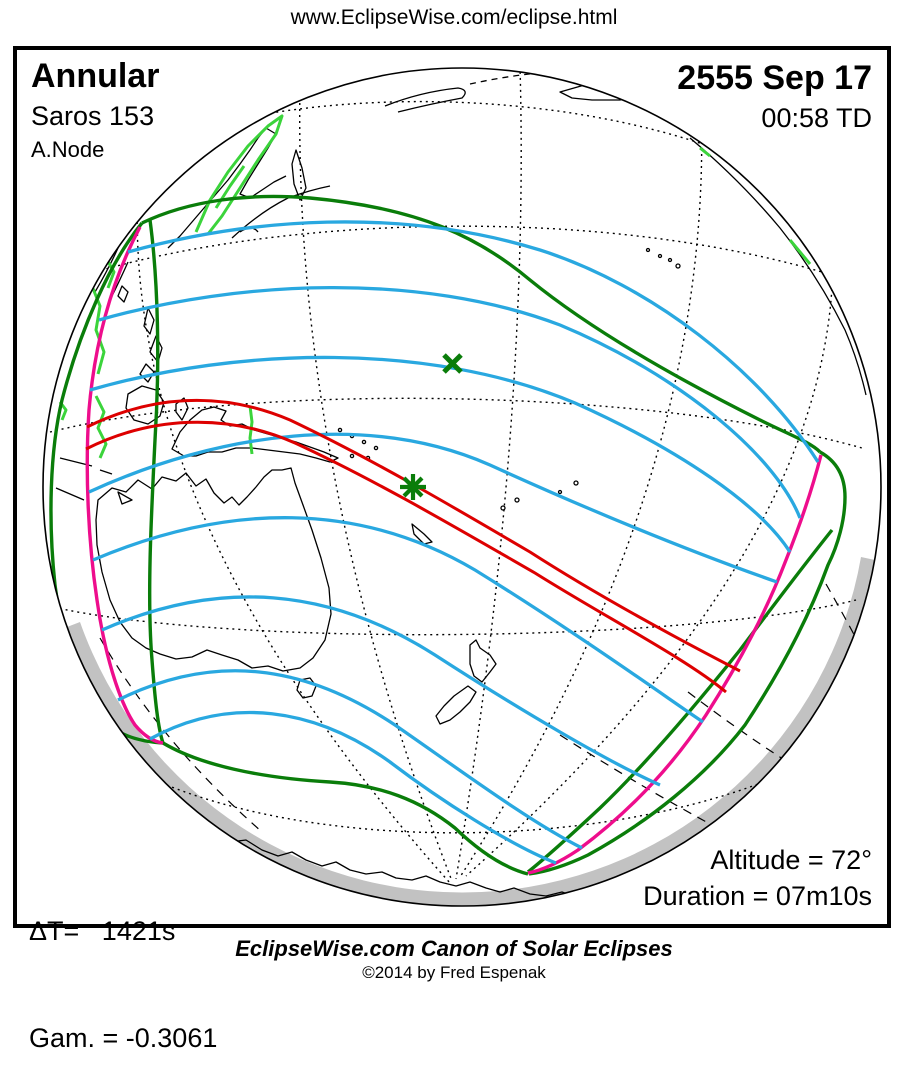  What do you see at coordinates (791, 860) in the screenshot?
I see `altitude-label: Altitude = 72°` at bounding box center [791, 860].